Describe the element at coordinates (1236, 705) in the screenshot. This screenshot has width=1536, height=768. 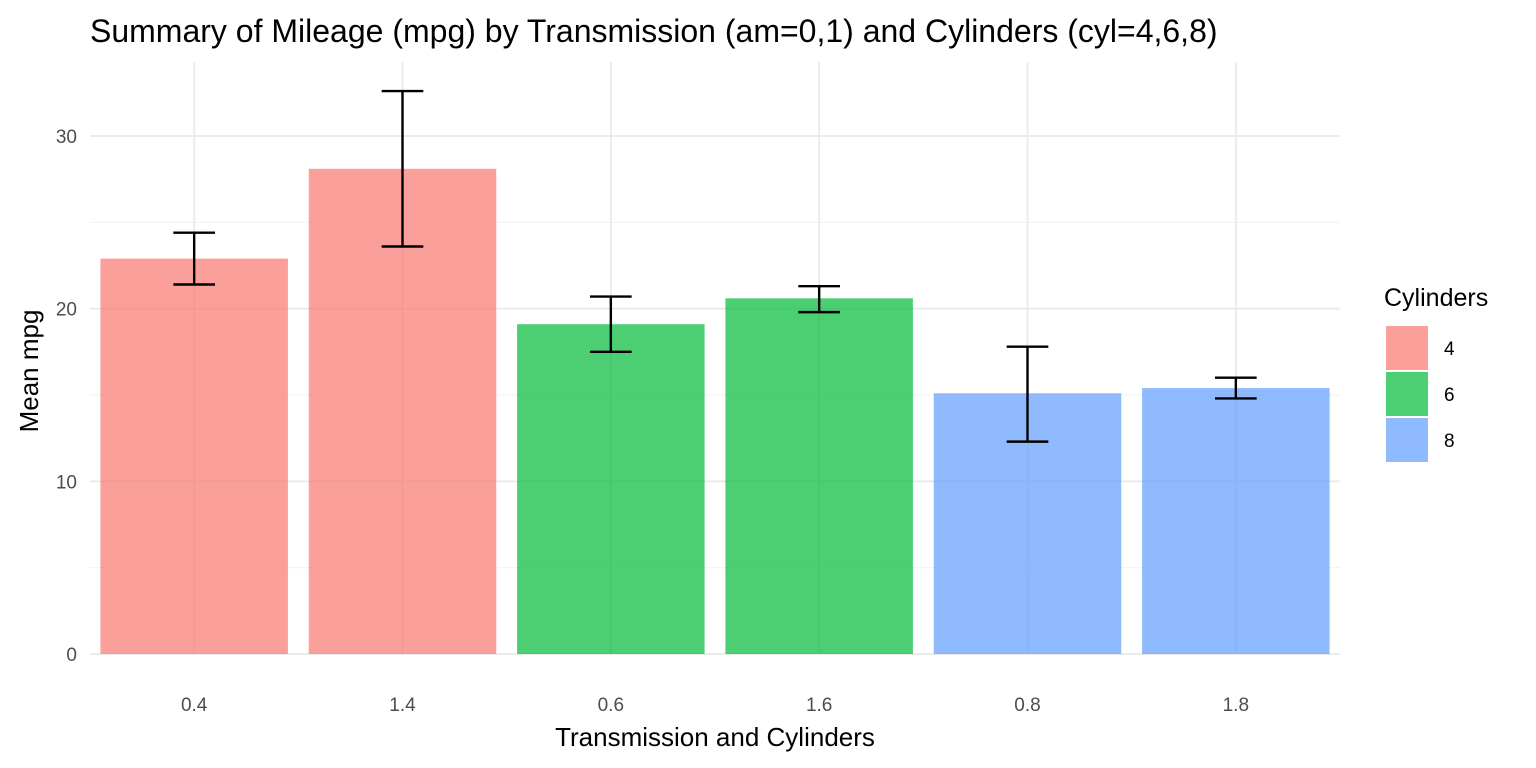
I see `x-tick-label: 1.8` at that location.